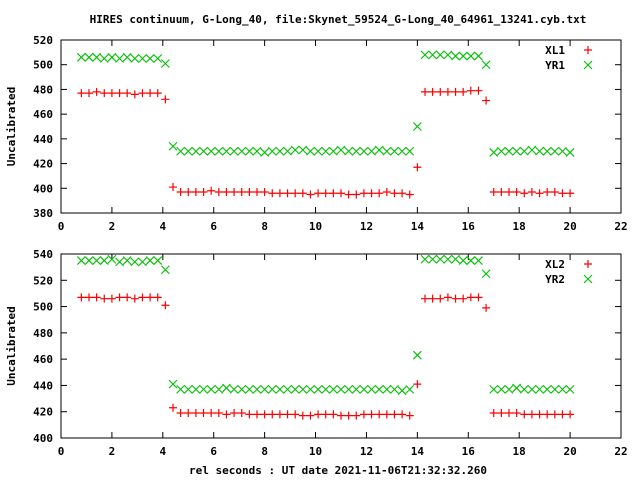  Describe the element at coordinates (61, 451) in the screenshot. I see `x-tick-label: 0` at that location.